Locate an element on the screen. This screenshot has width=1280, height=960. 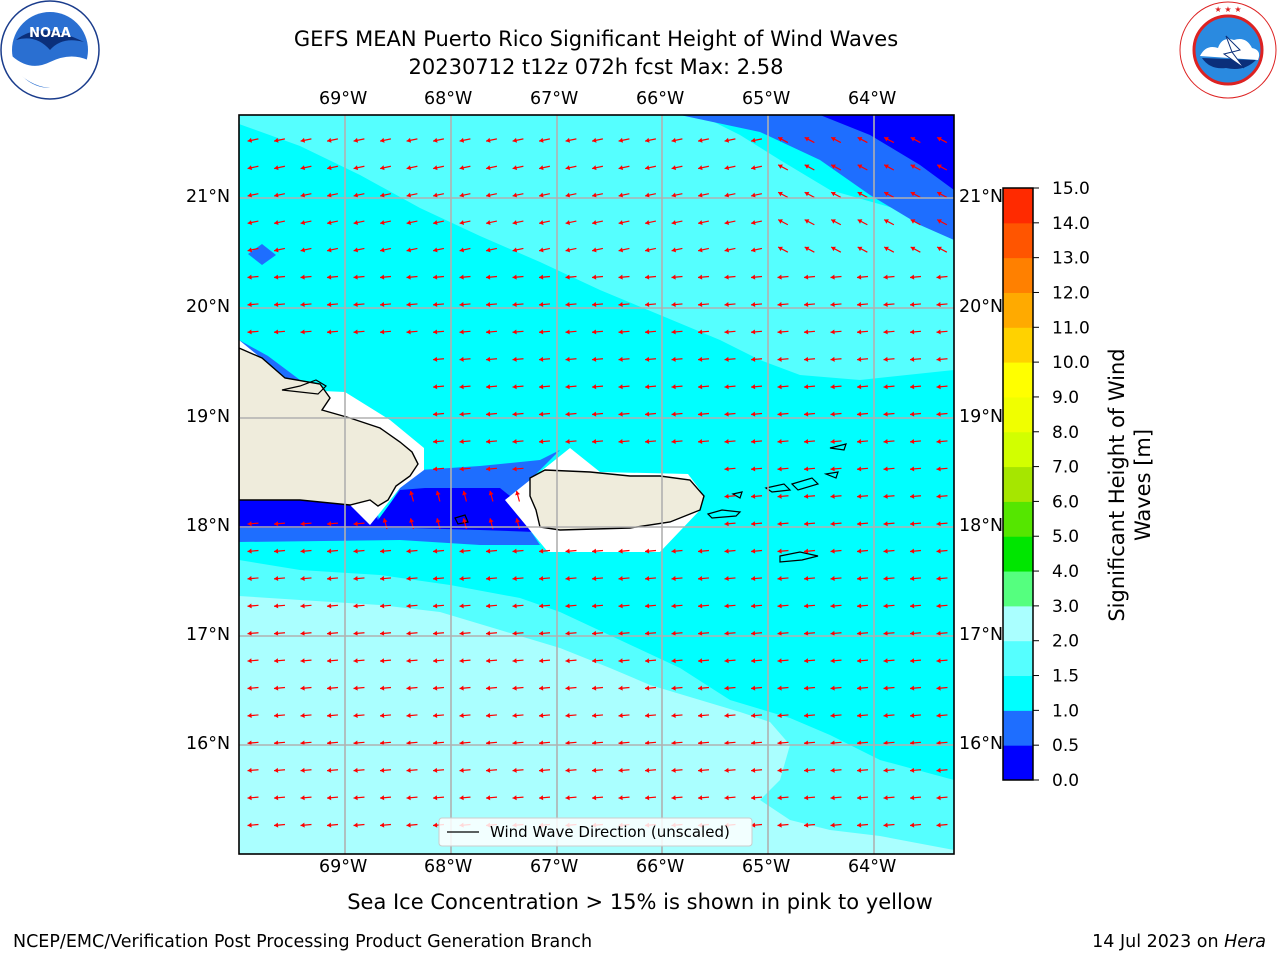
lat-label-right-21n: 21°N is located at coordinates (981, 197).